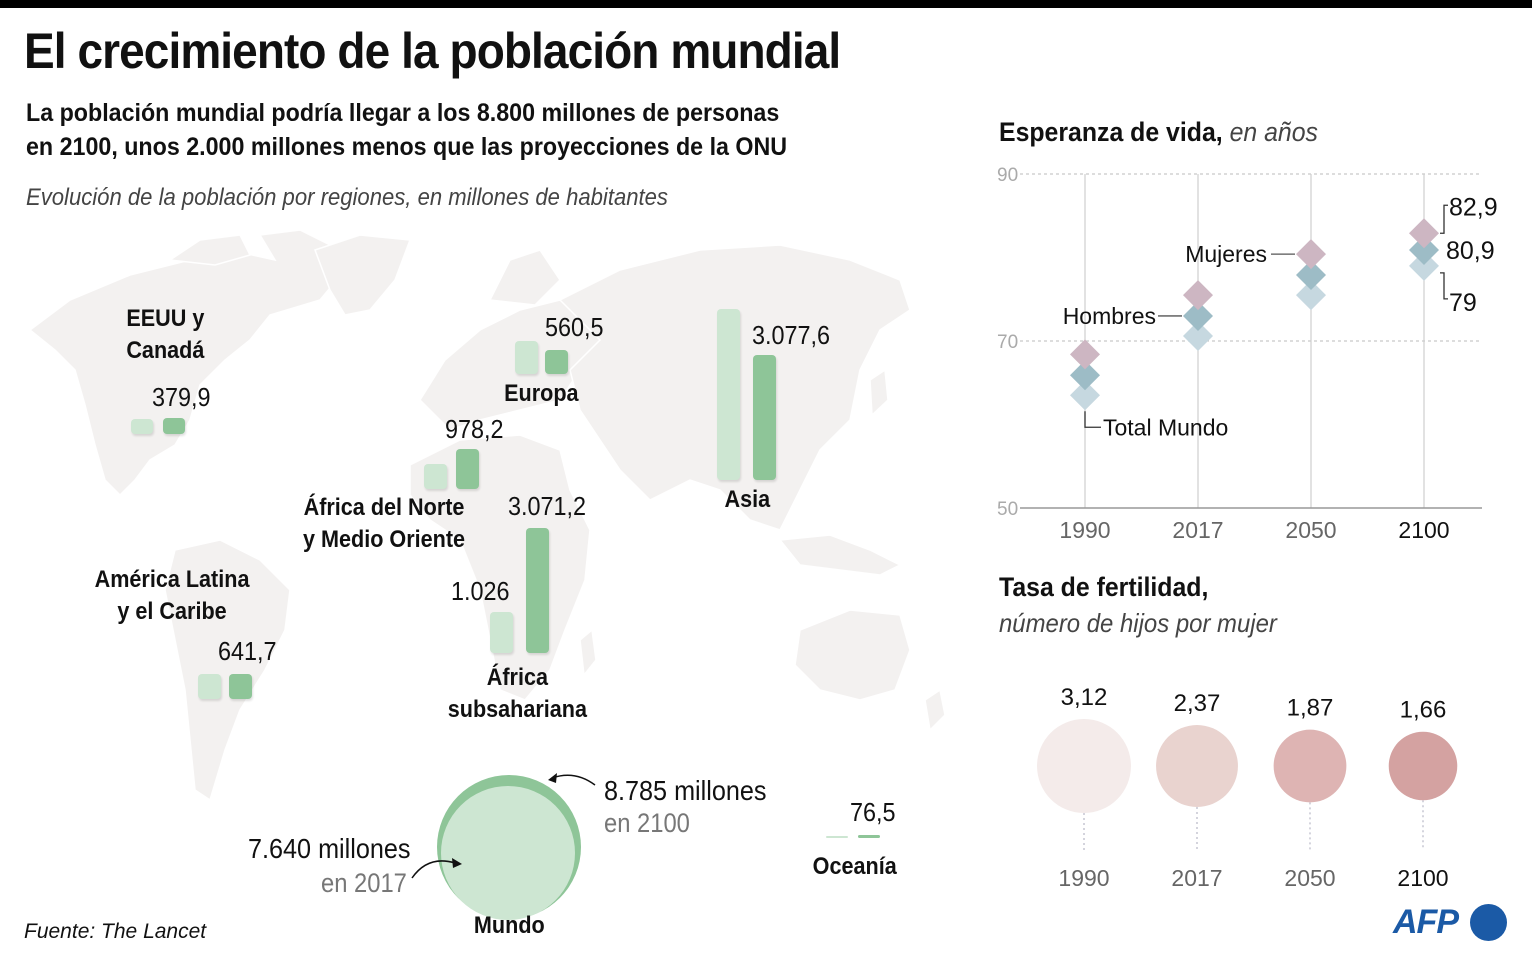 This screenshot has height=964, width=1532. Describe the element at coordinates (181, 397) in the screenshot. I see `value-label-usa-canada-2100: 379,9` at that location.